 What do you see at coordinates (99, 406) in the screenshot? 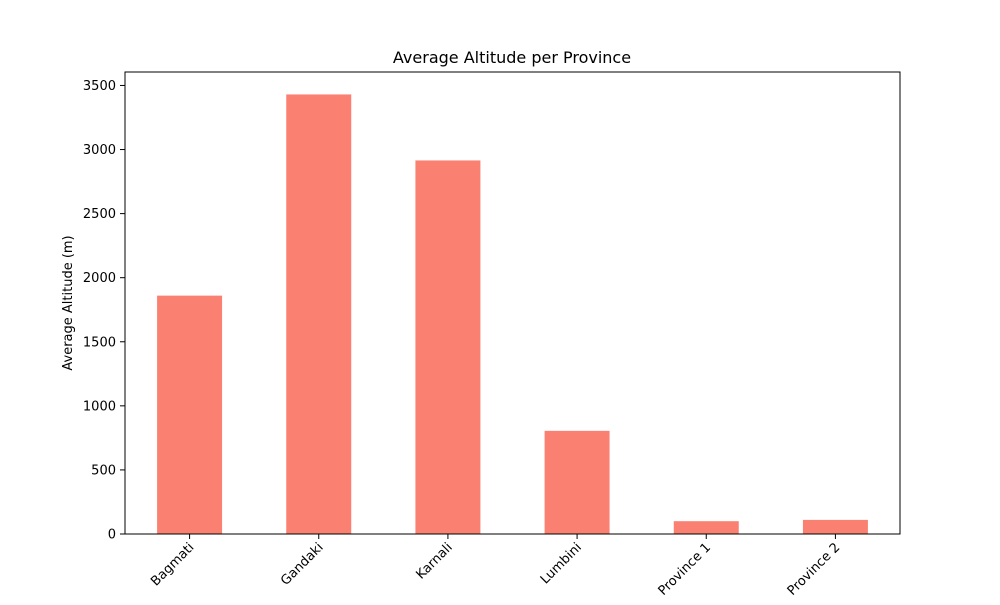
I see `y-tick-label: 1000` at bounding box center [99, 406].